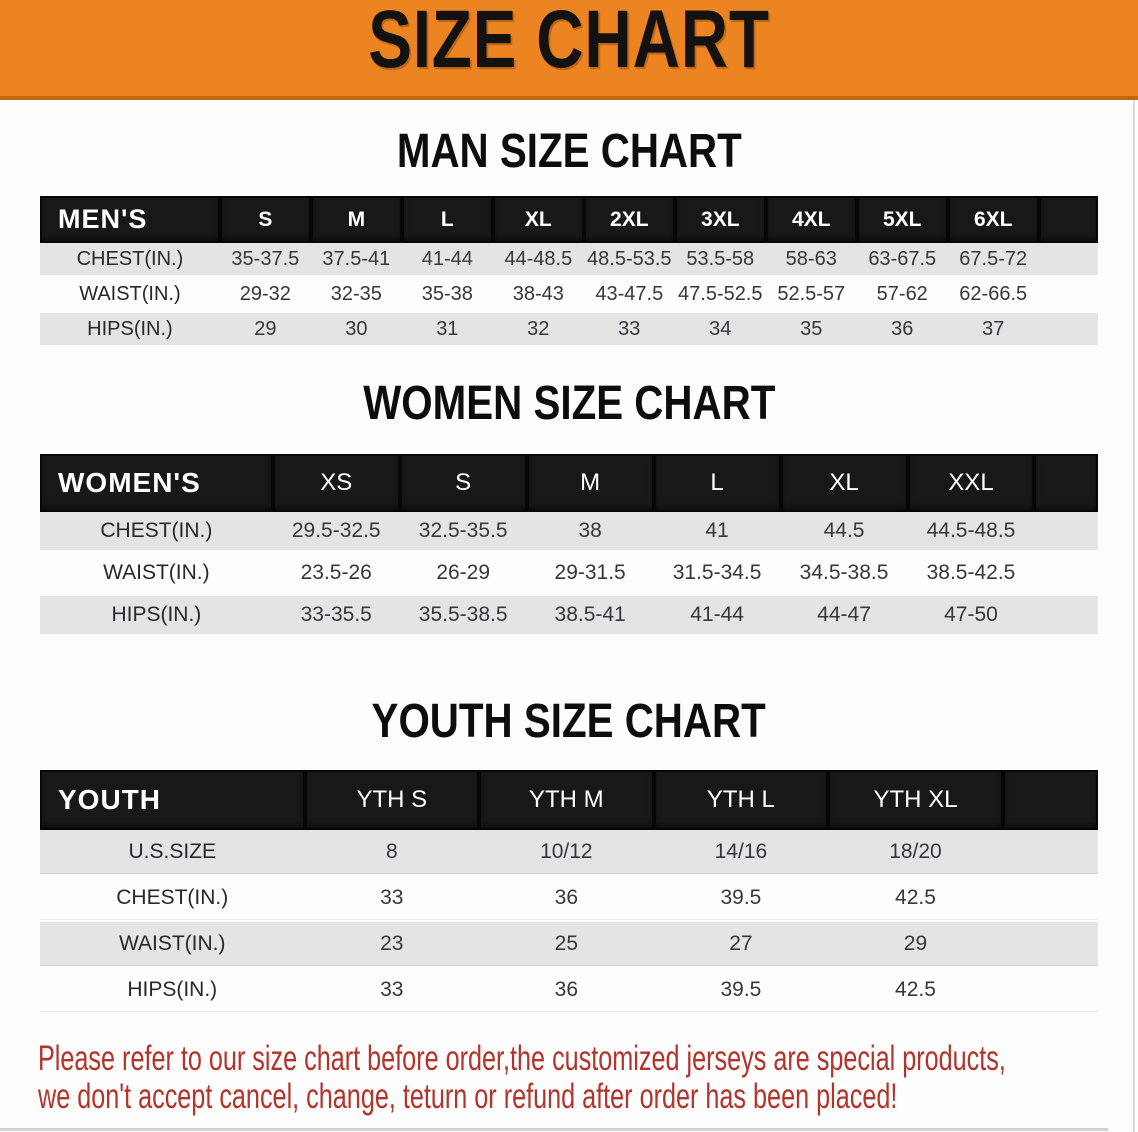 This screenshot has width=1138, height=1132. Describe the element at coordinates (811, 330) in the screenshot. I see `cell-value: 35` at that location.